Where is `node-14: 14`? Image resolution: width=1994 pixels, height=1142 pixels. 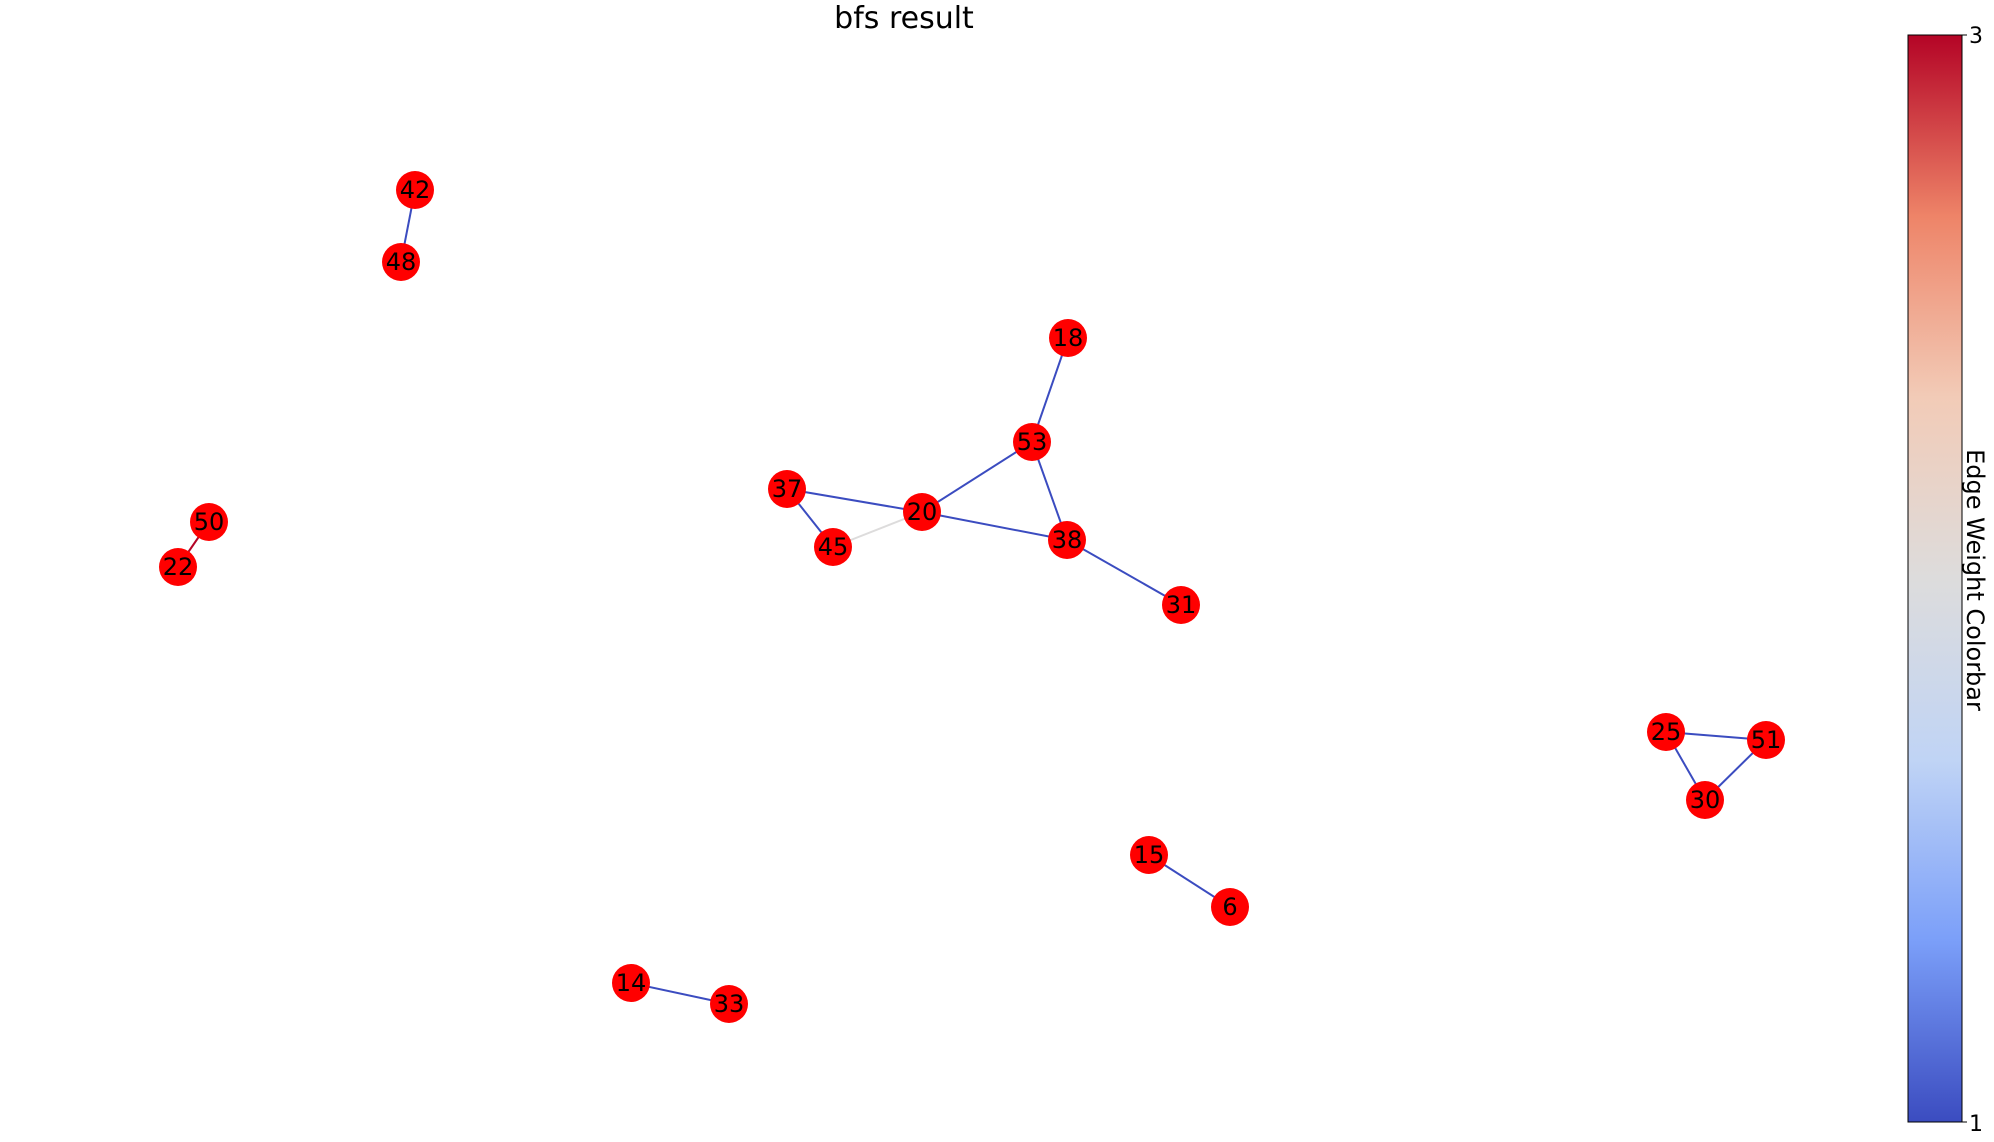
node-14: 14 is located at coordinates (631, 983).